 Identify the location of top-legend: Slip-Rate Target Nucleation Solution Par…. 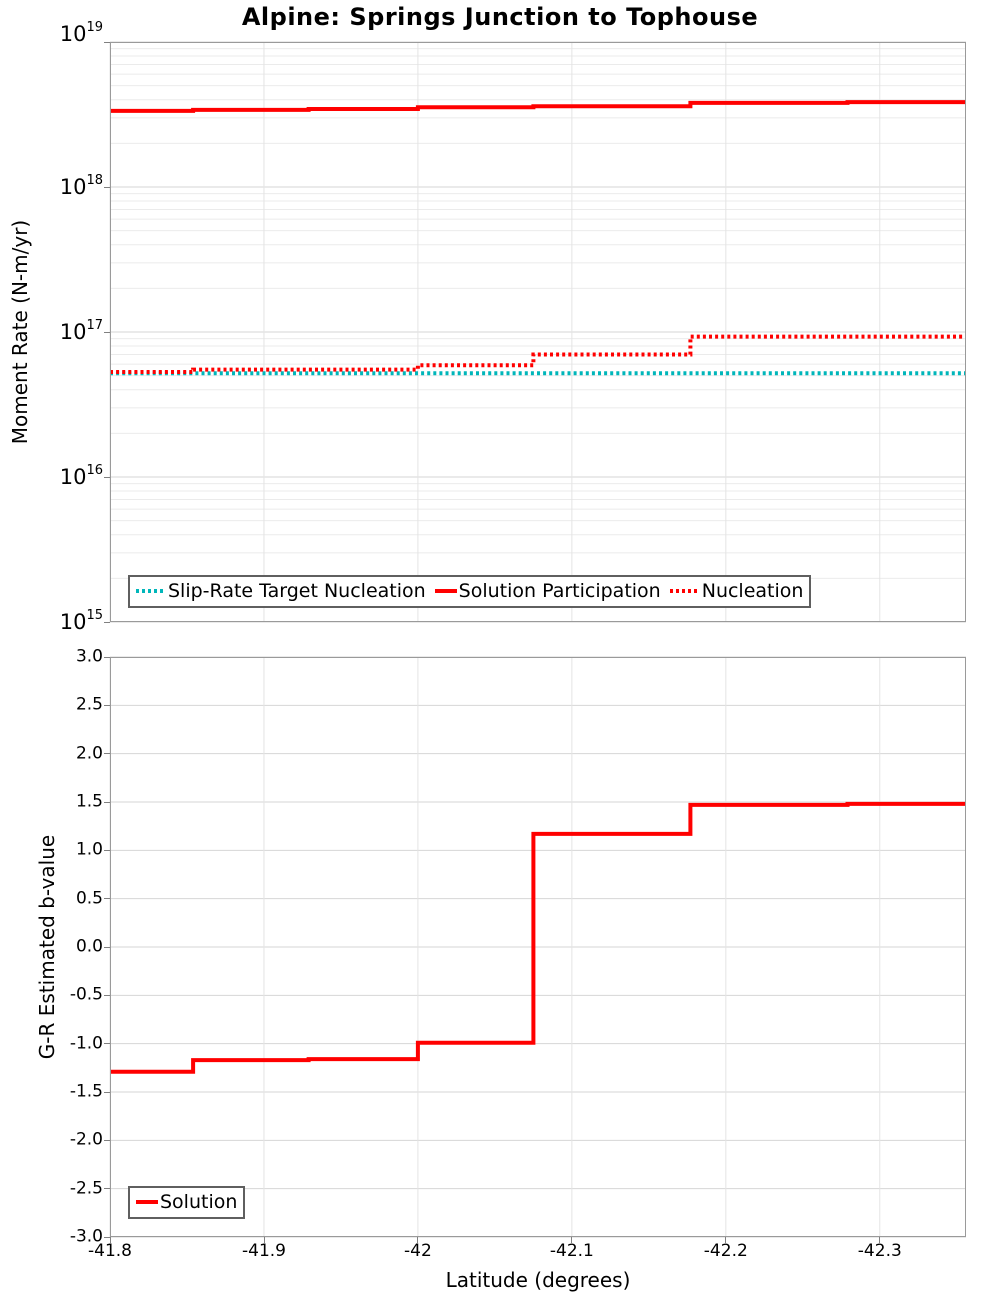
(470, 591).